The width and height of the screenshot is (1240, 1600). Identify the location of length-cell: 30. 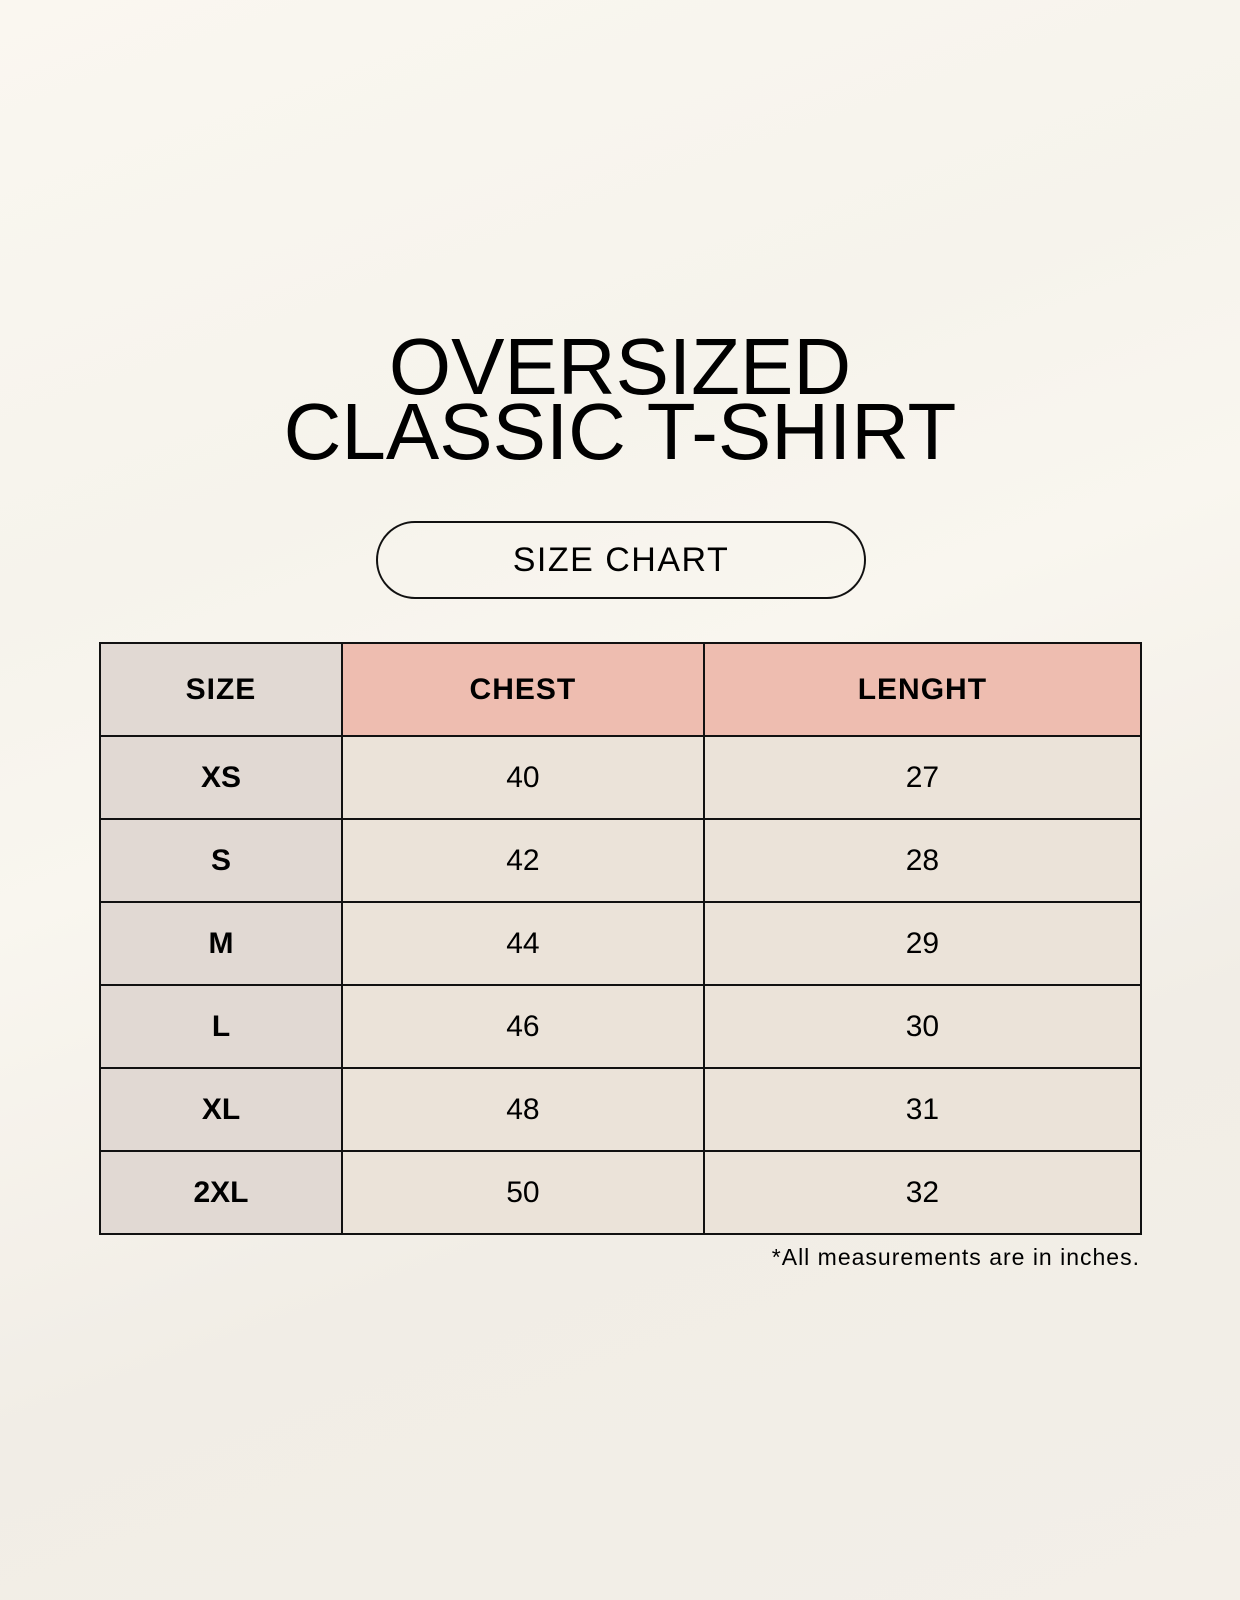
(922, 1026).